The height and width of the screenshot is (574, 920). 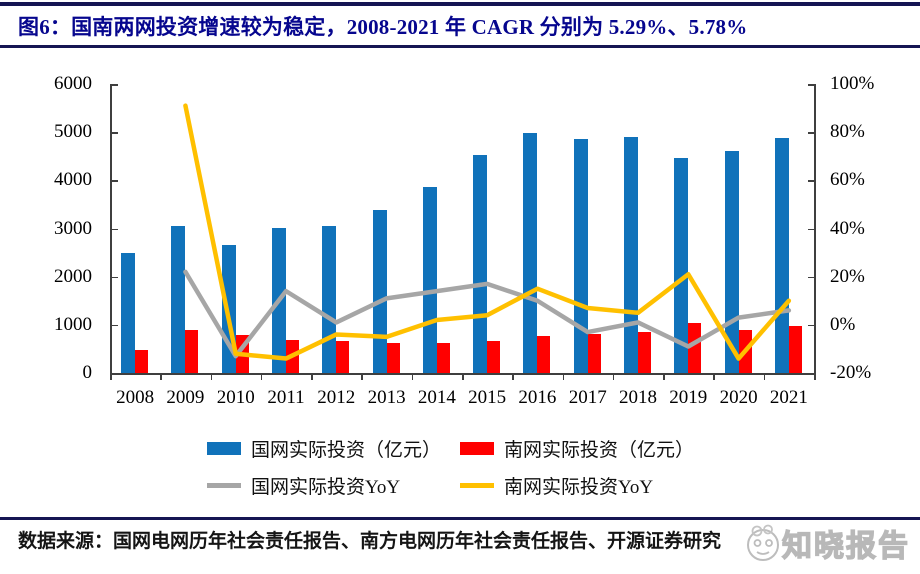 I want to click on x-axis-label: 2013, so click(x=386, y=397).